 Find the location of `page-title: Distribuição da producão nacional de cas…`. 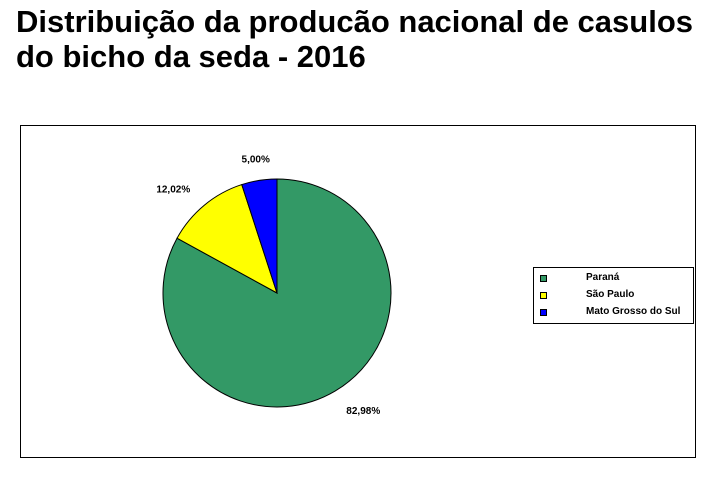

page-title: Distribuição da producão nacional de cas… is located at coordinates (354, 39).